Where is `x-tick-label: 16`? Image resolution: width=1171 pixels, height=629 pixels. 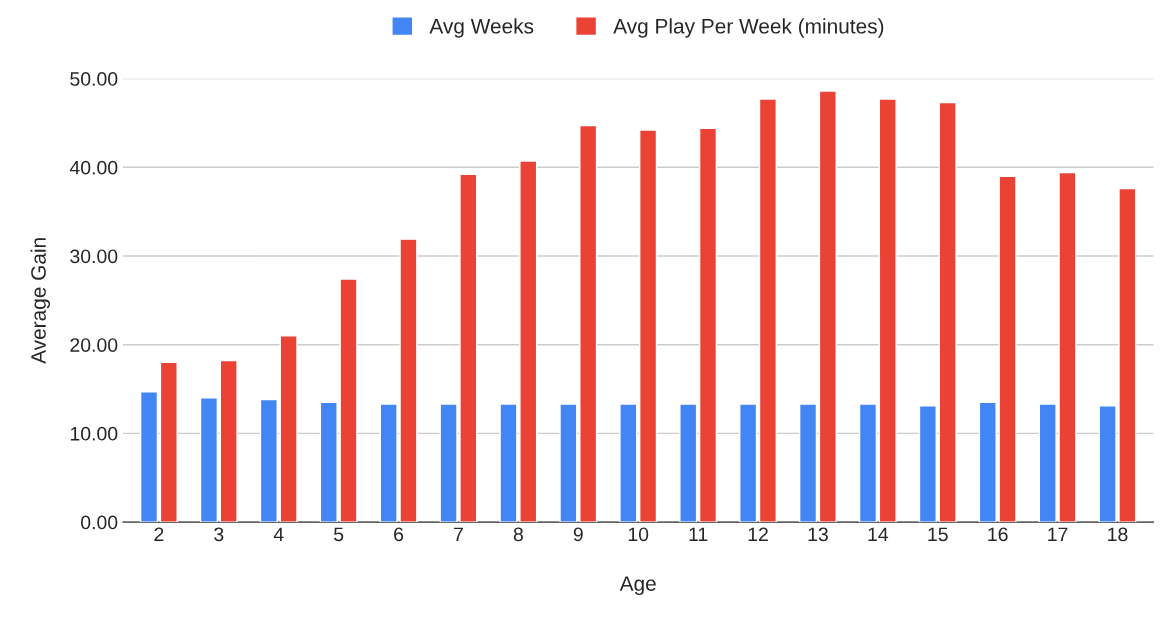
x-tick-label: 16 is located at coordinates (998, 534).